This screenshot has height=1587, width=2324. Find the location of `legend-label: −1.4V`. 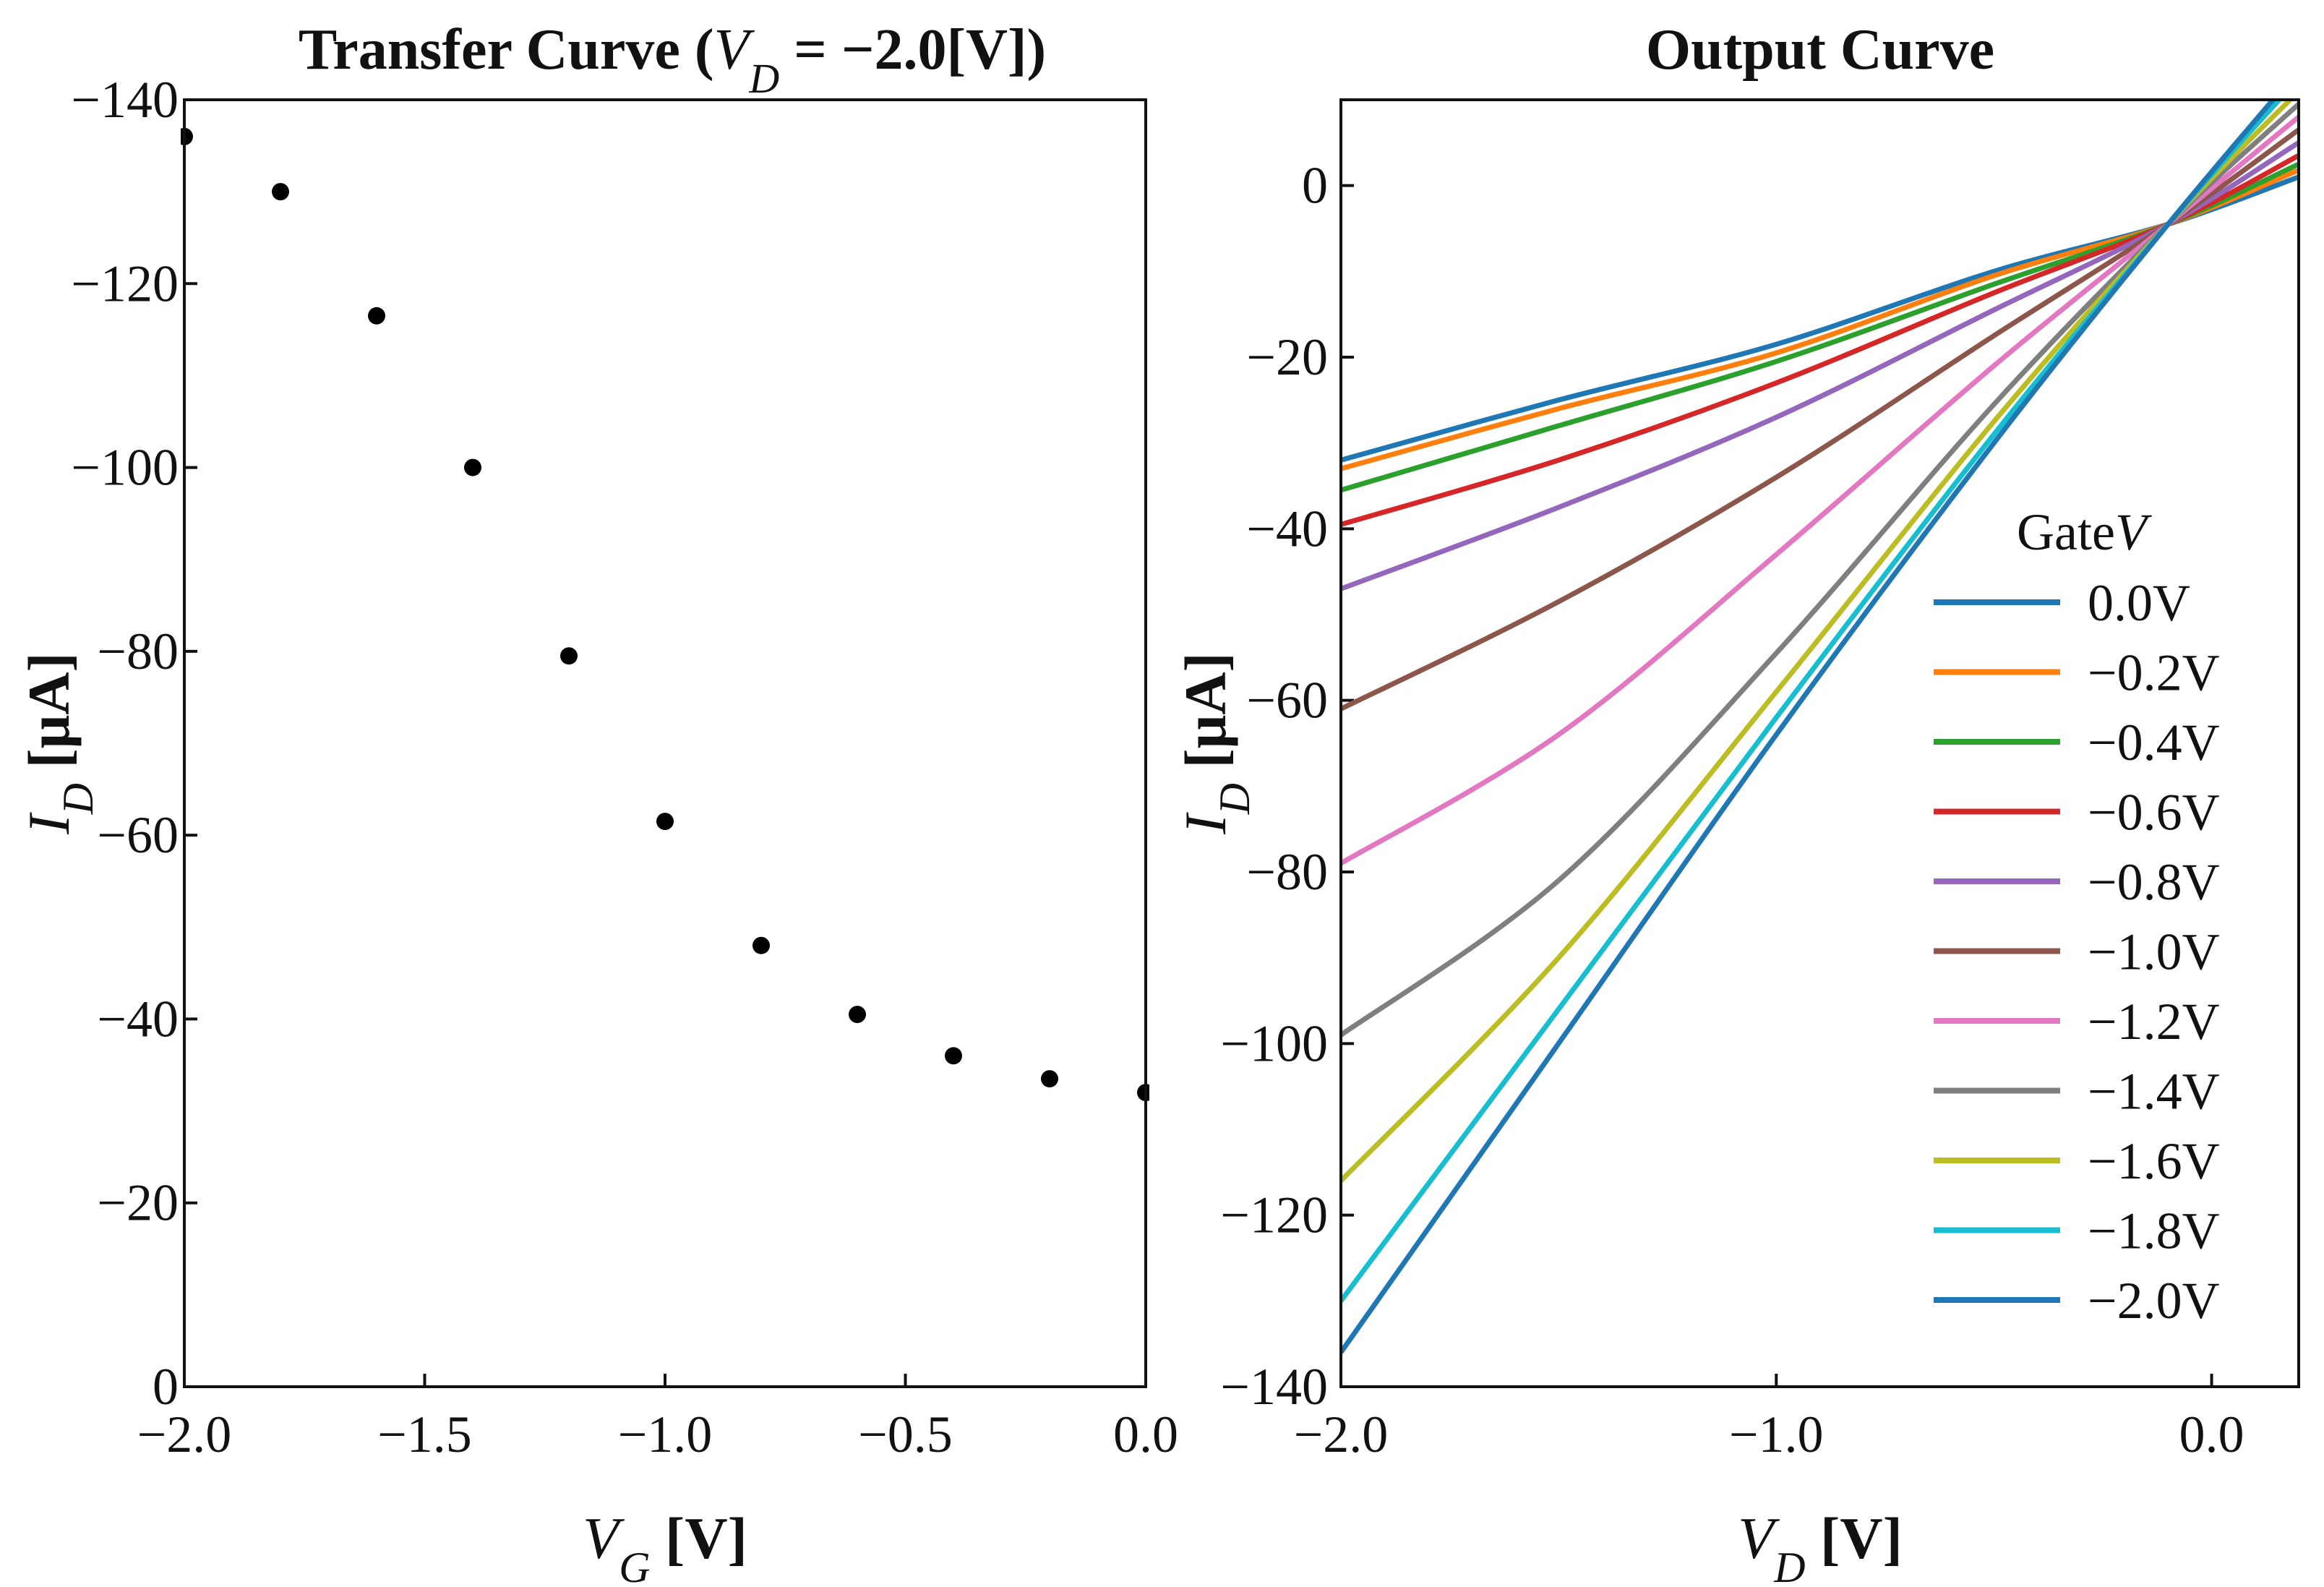

legend-label: −1.4V is located at coordinates (2154, 1092).